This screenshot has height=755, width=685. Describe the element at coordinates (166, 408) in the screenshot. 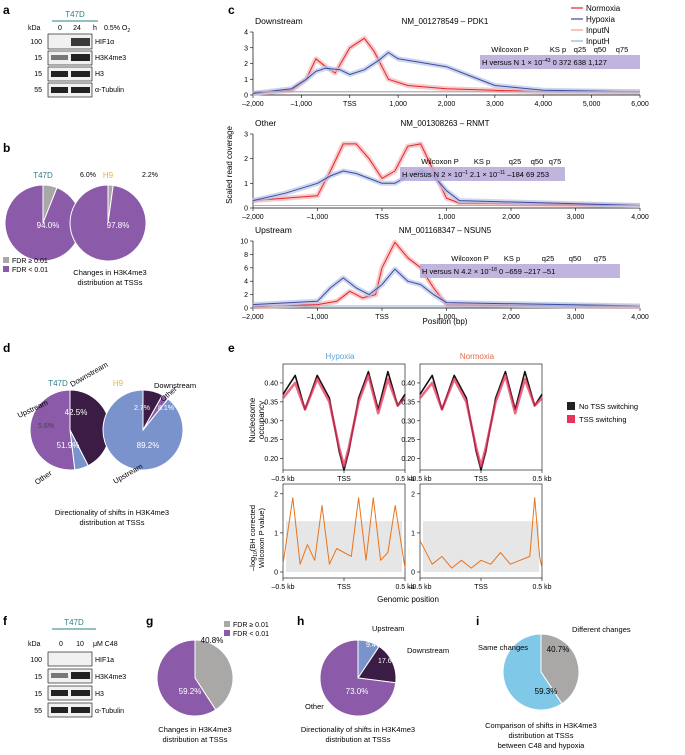

I see `pie-d-h9-downstream-pct: 8.1%` at that location.